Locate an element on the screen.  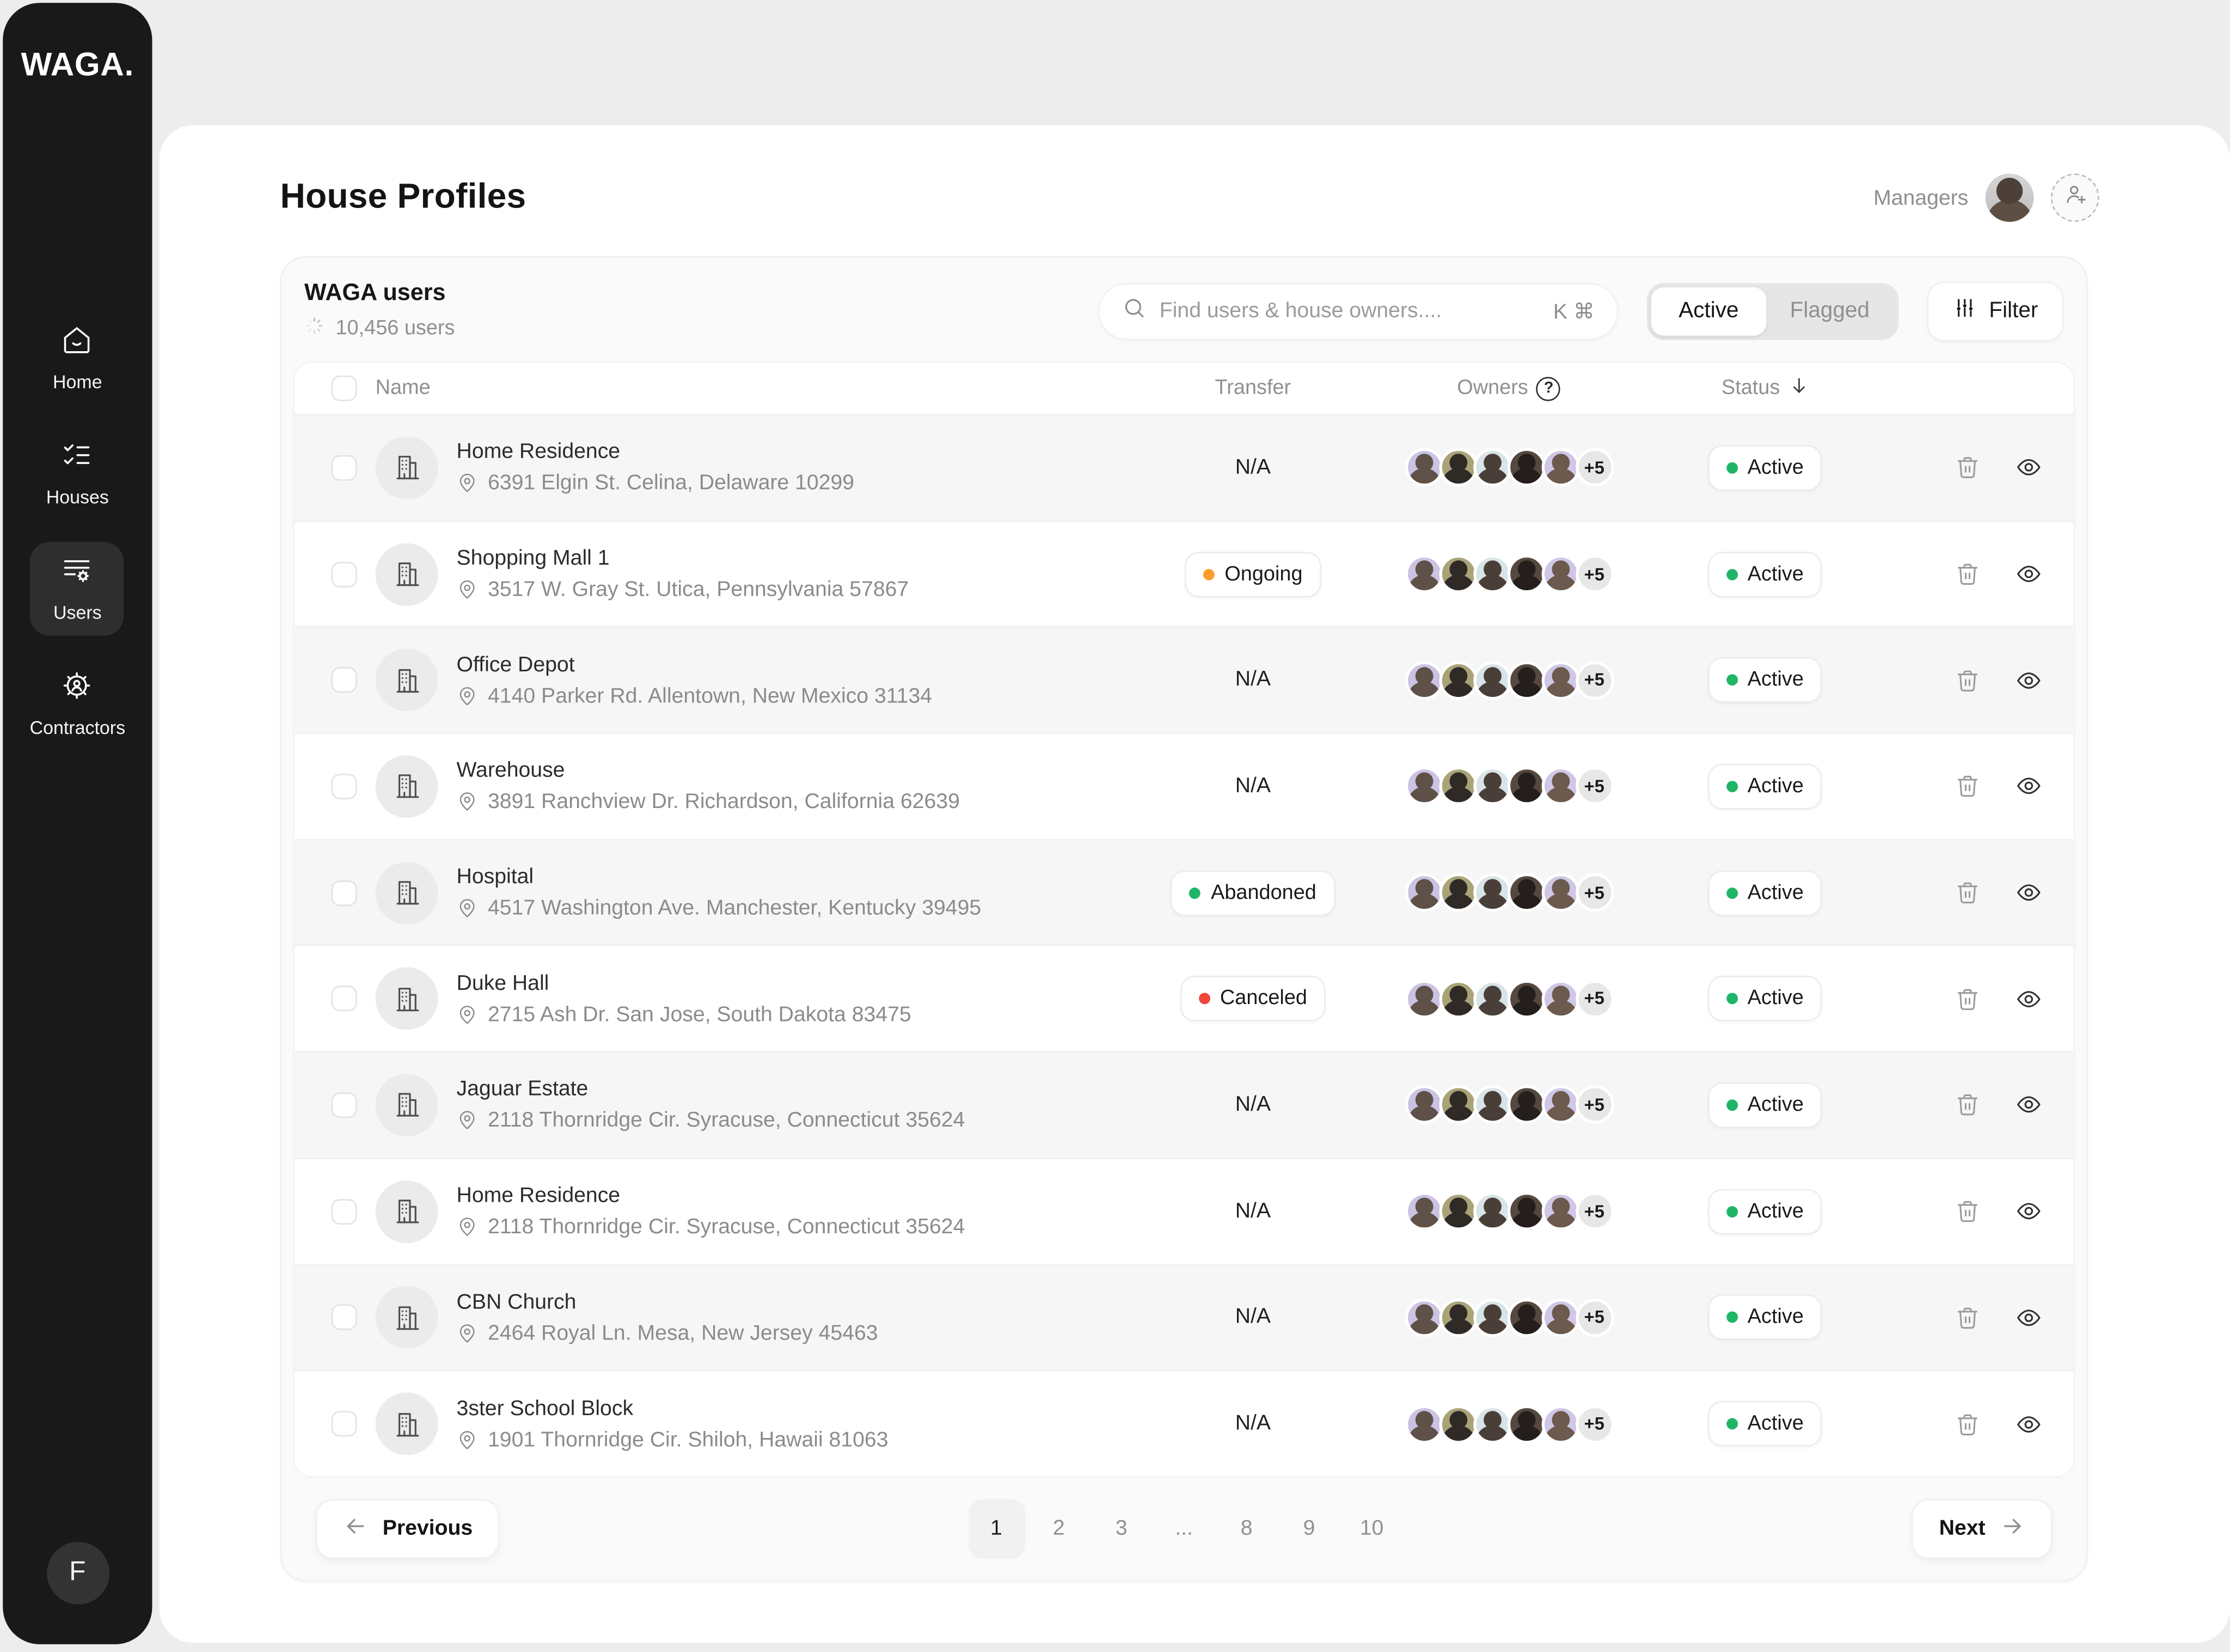
page-number: 10 is located at coordinates (1371, 1528).